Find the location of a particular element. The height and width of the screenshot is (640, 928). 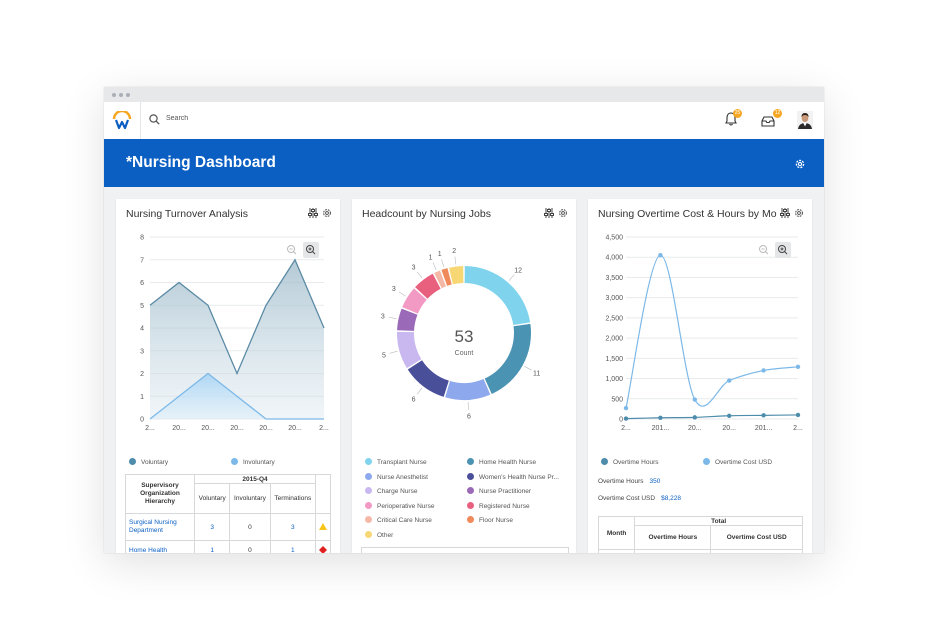

notifications-badge: 25 is located at coordinates (737, 113).